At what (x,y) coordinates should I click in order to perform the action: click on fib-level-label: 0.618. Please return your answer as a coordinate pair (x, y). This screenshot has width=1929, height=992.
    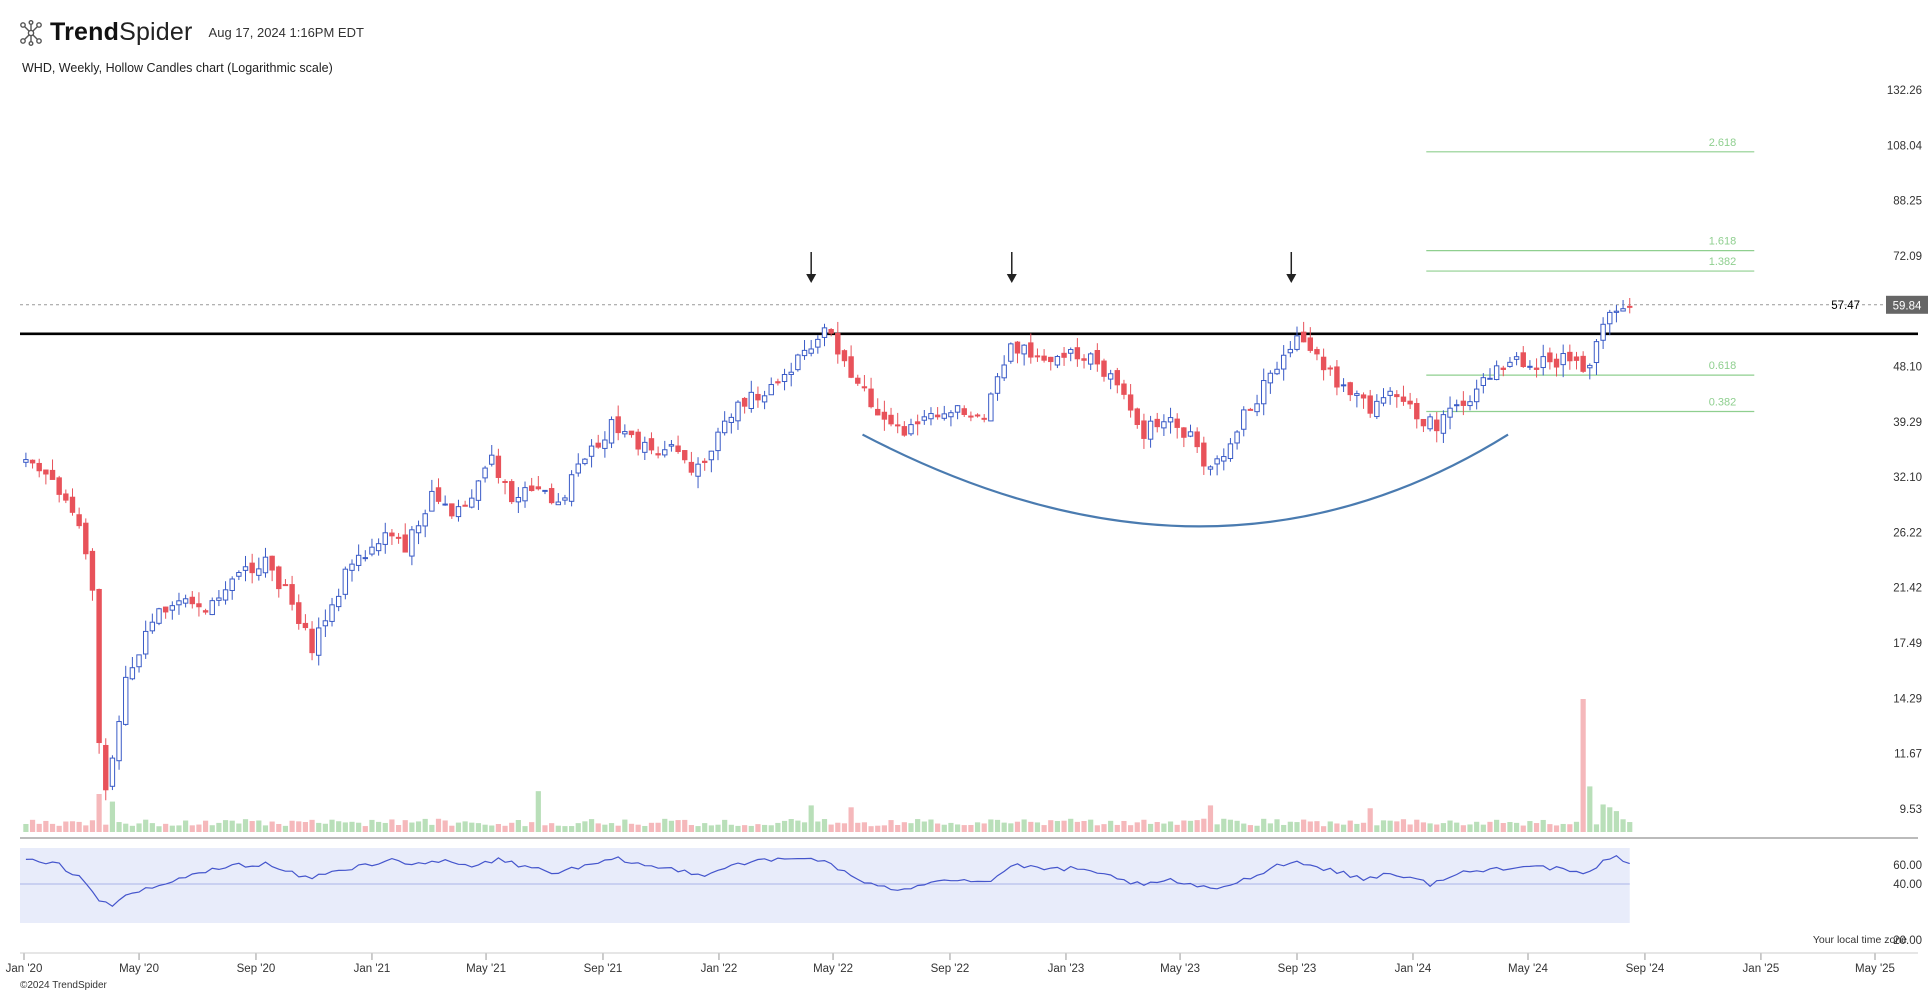
    Looking at the image, I should click on (1723, 366).